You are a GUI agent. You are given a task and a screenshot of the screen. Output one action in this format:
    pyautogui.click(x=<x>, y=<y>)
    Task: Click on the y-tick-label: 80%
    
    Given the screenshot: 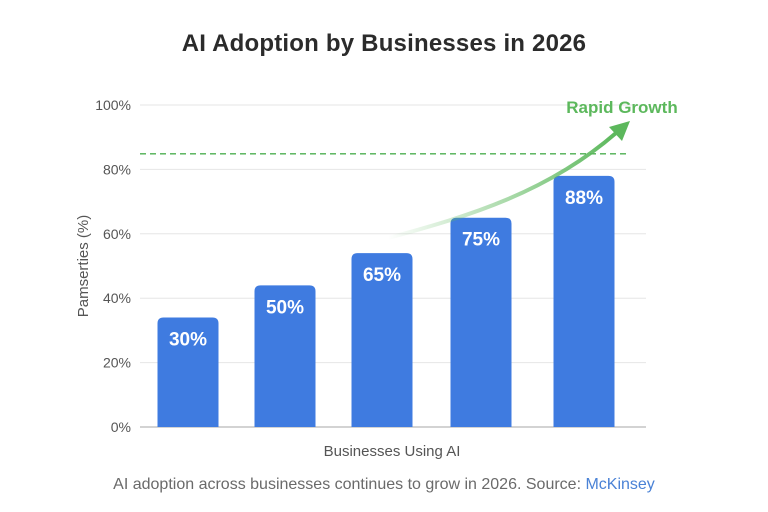 What is the action you would take?
    pyautogui.click(x=117, y=169)
    